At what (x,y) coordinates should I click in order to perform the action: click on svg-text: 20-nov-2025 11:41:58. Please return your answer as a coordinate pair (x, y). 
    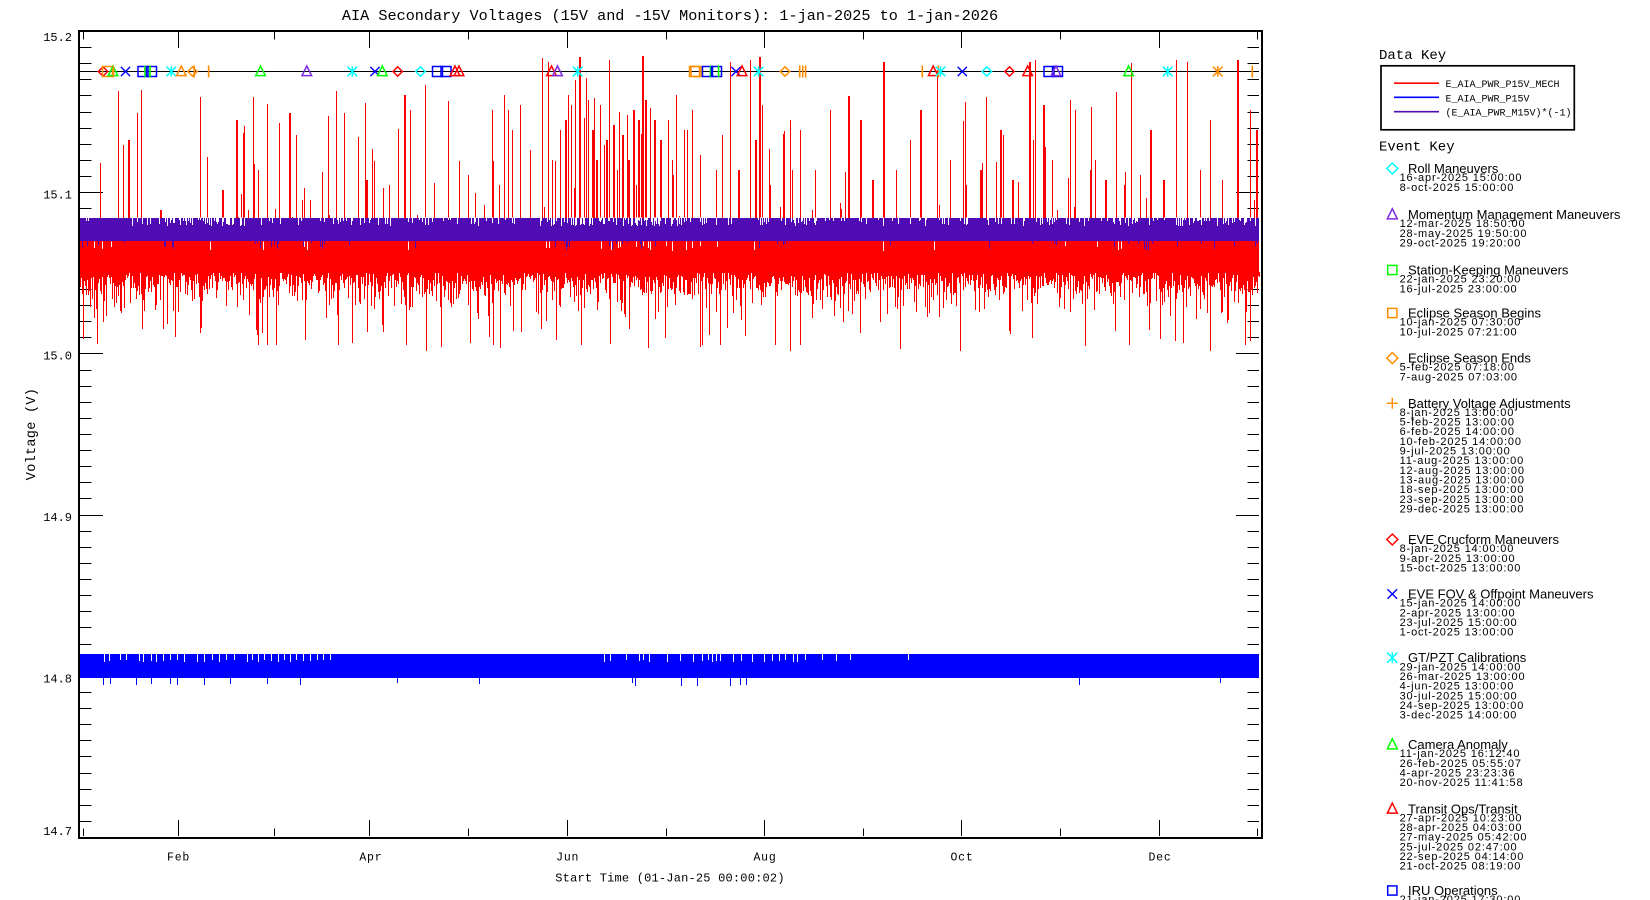
    Looking at the image, I should click on (1462, 783).